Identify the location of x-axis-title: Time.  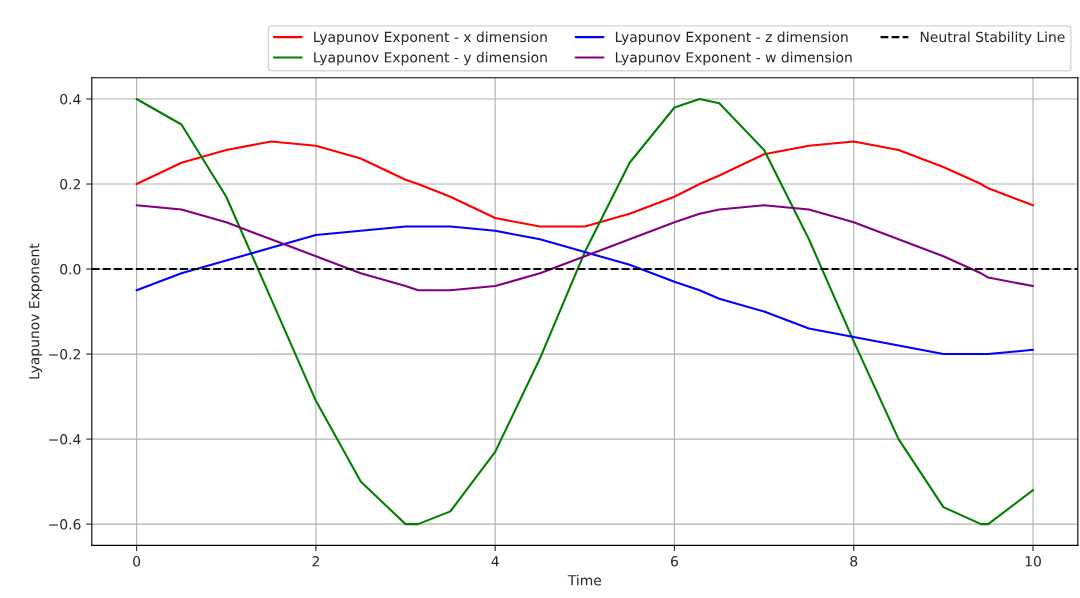
(584, 580).